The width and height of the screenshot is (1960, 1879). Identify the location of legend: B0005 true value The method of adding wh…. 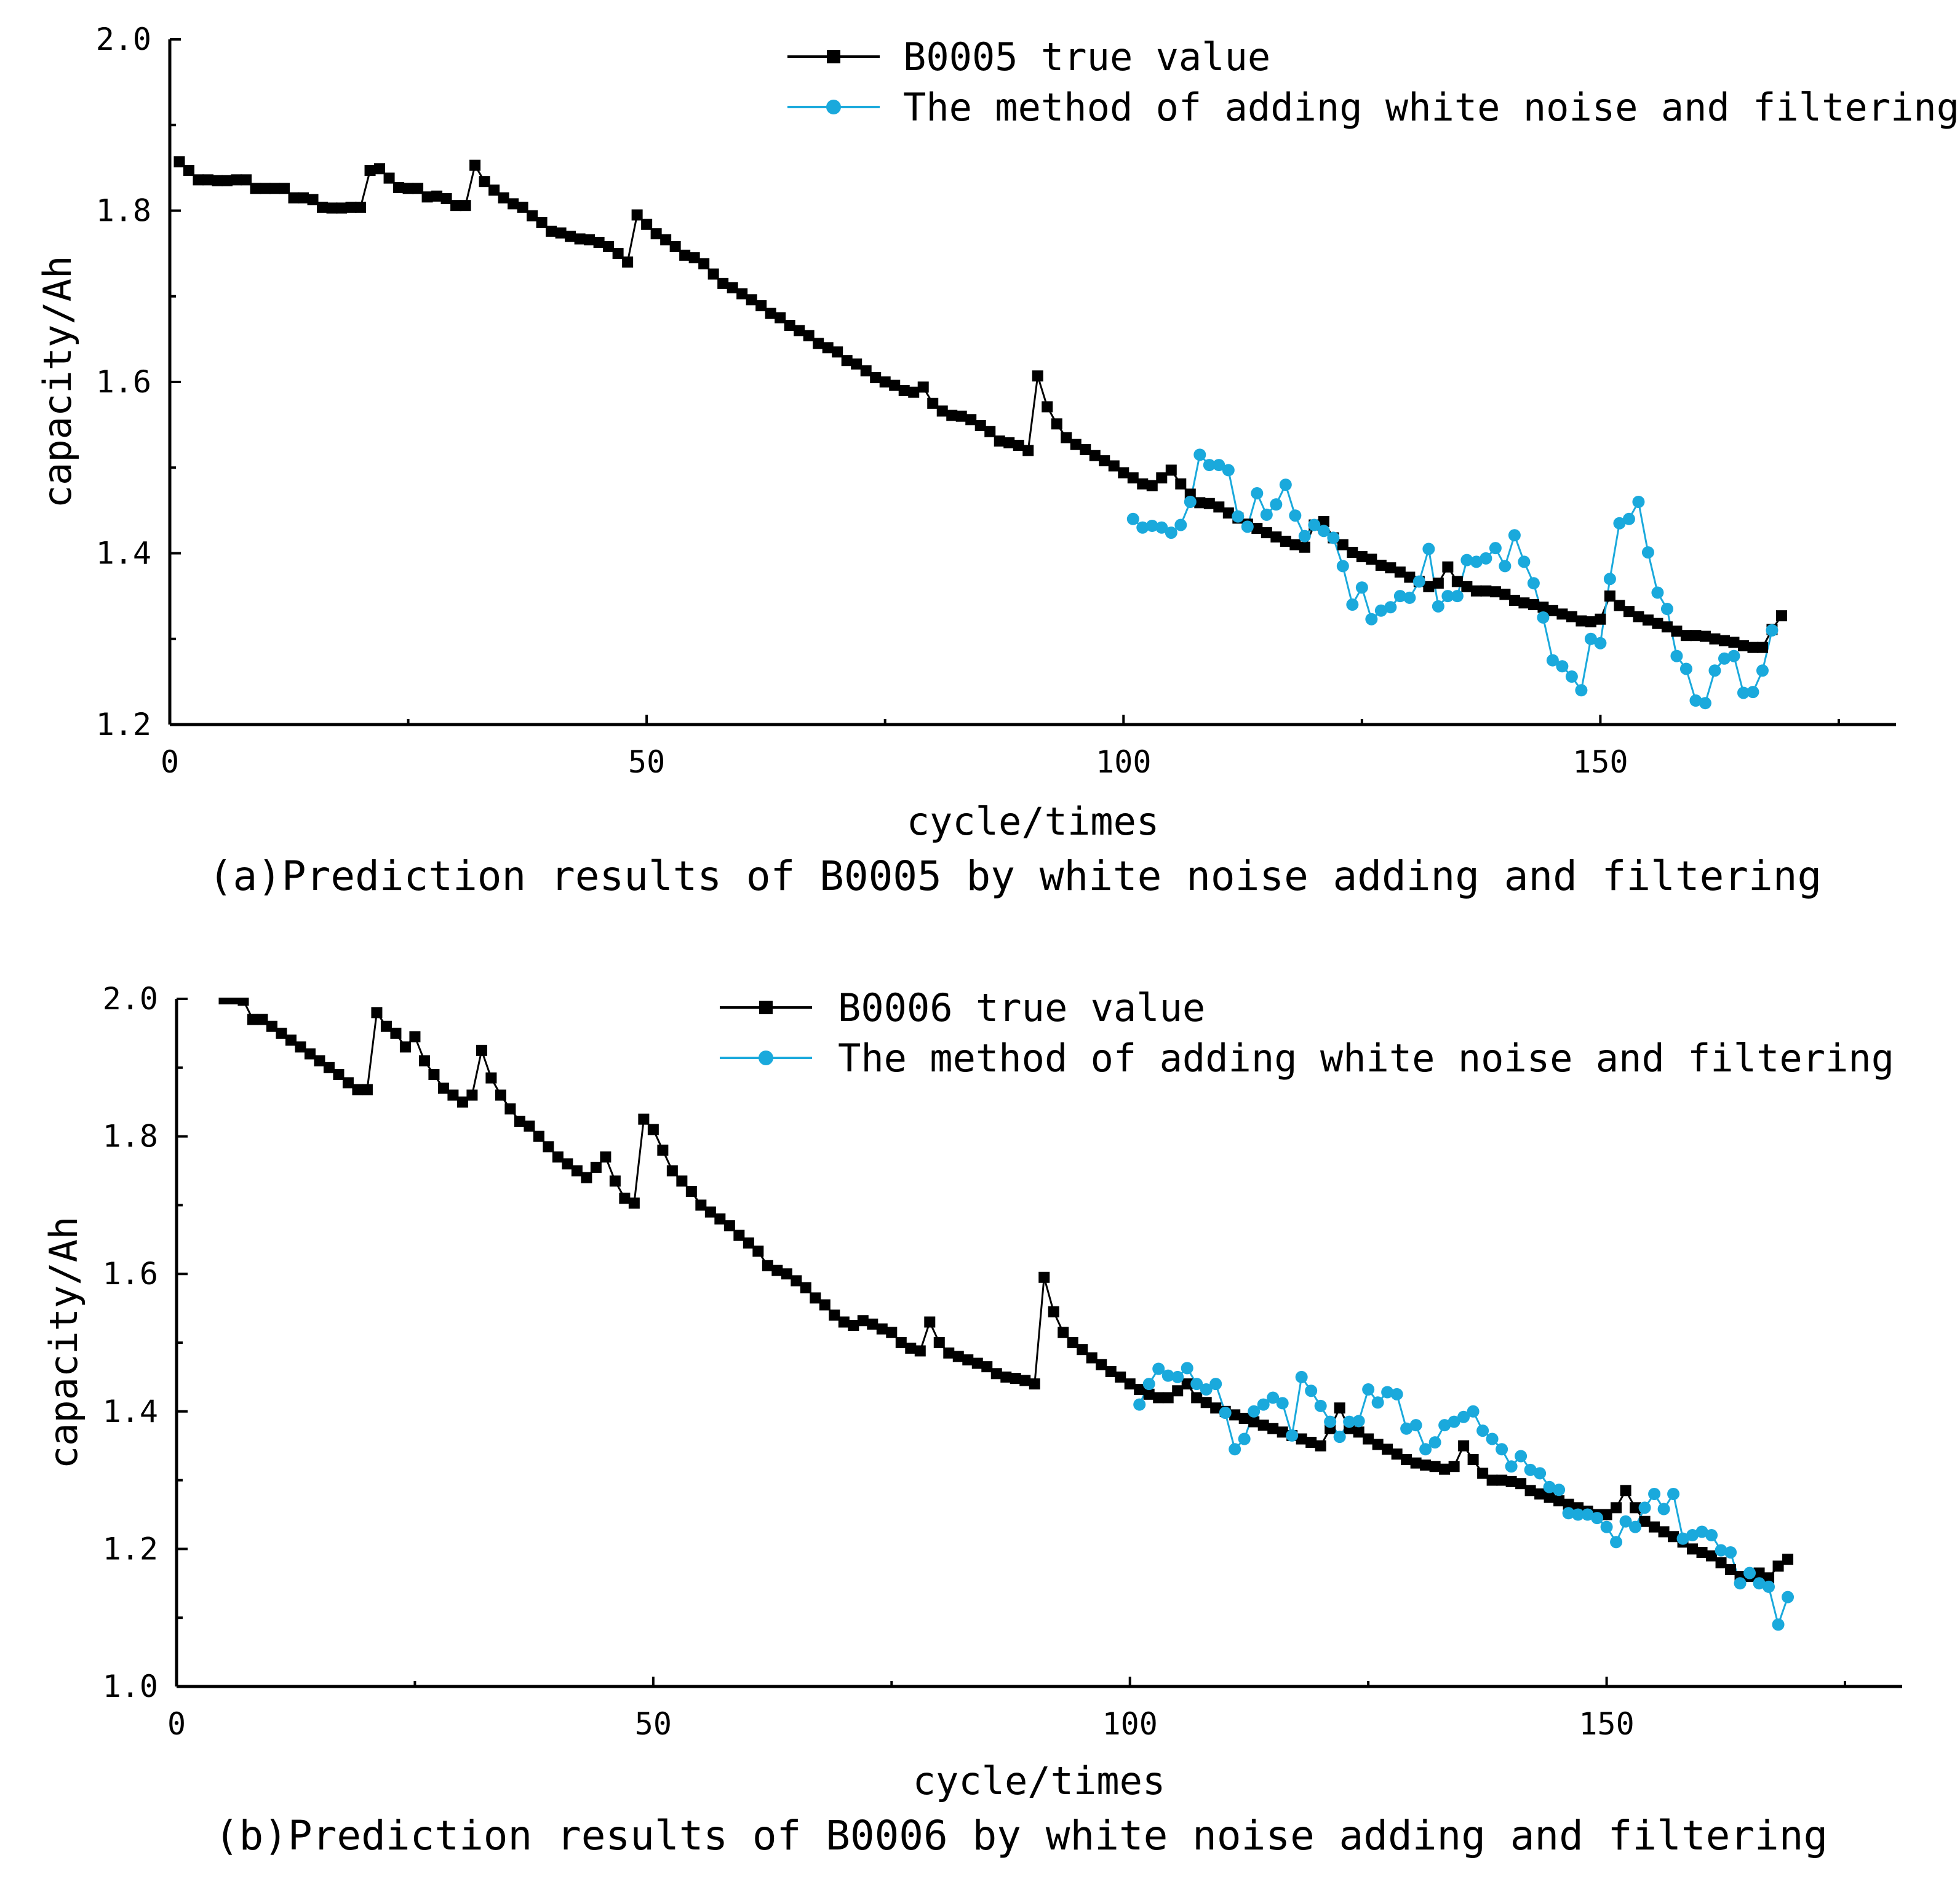
(1373, 82).